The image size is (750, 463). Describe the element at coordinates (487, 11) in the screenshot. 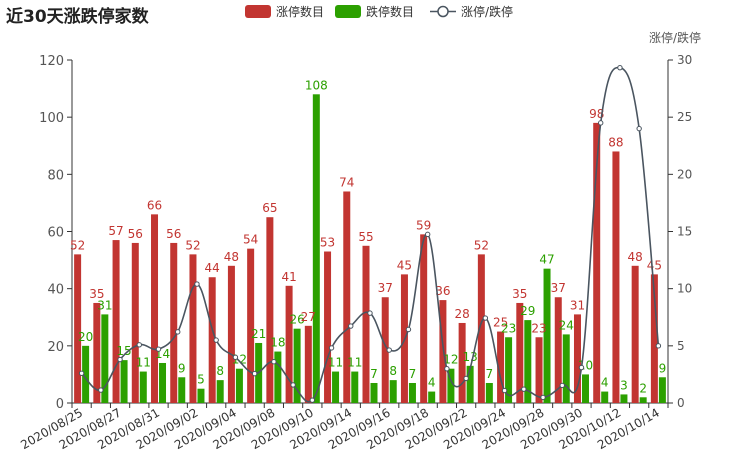

I see `legend-label: 涨停/跌停` at that location.